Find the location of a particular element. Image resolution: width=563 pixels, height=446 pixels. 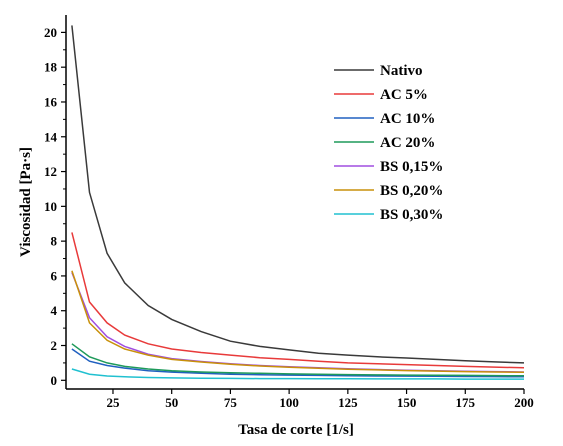

y-tick-label-2: 4 is located at coordinates (54, 310).